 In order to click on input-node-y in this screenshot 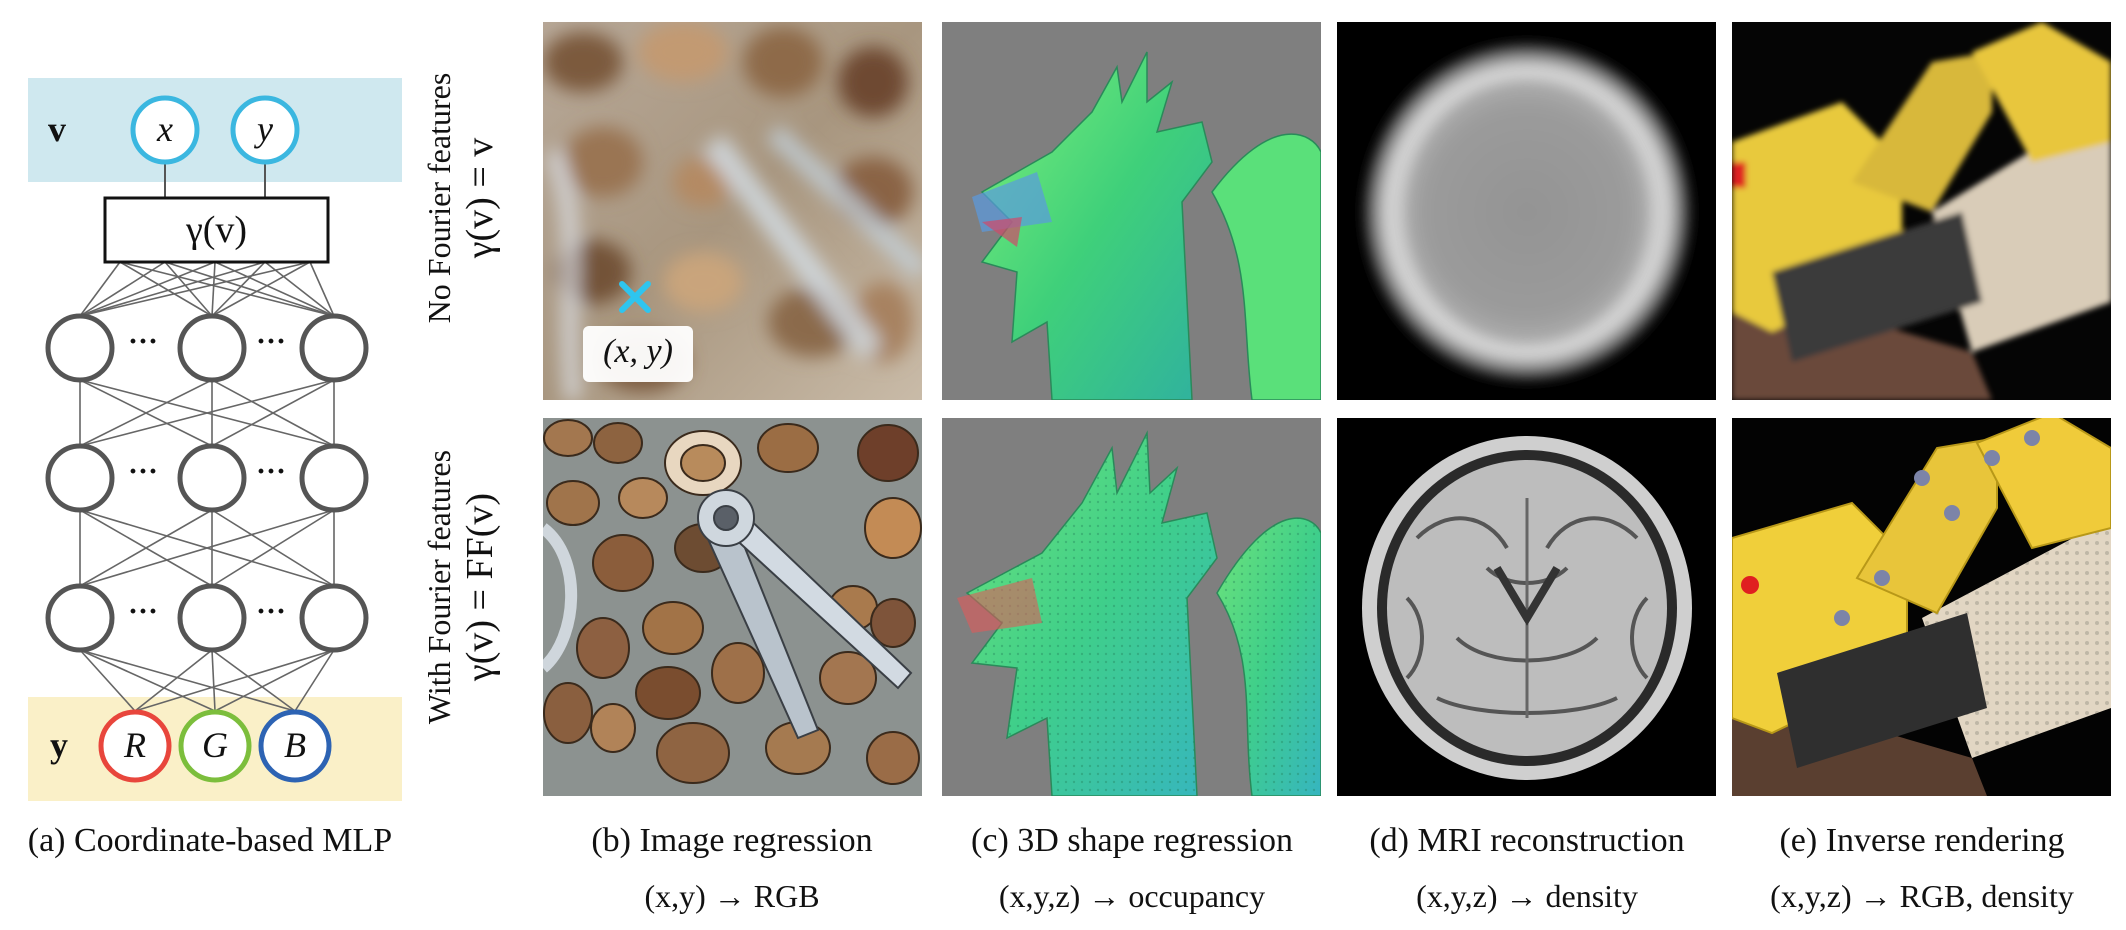, I will do `click(265, 130)`.